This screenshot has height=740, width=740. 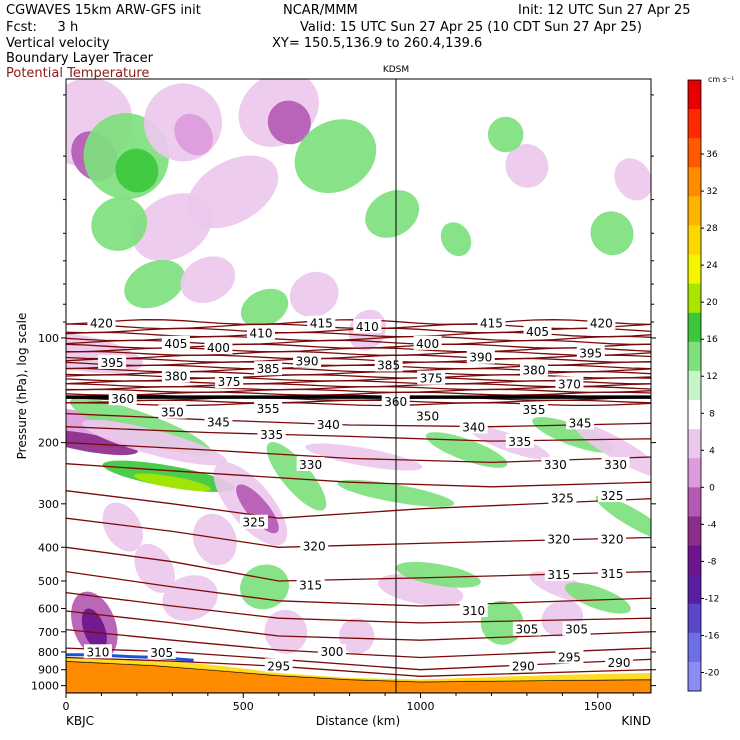 What do you see at coordinates (328, 425) in the screenshot?
I see `theta-label: 340` at bounding box center [328, 425].